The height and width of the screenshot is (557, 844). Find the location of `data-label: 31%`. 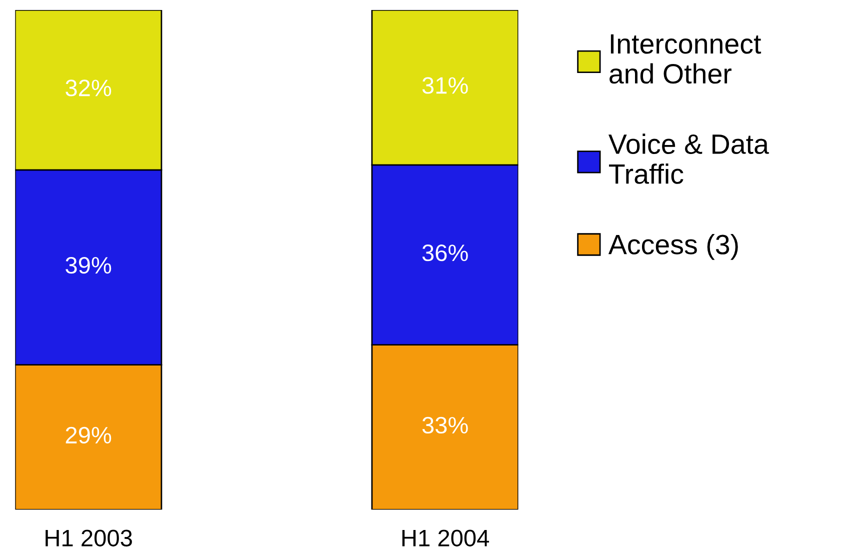

data-label: 31% is located at coordinates (445, 85).